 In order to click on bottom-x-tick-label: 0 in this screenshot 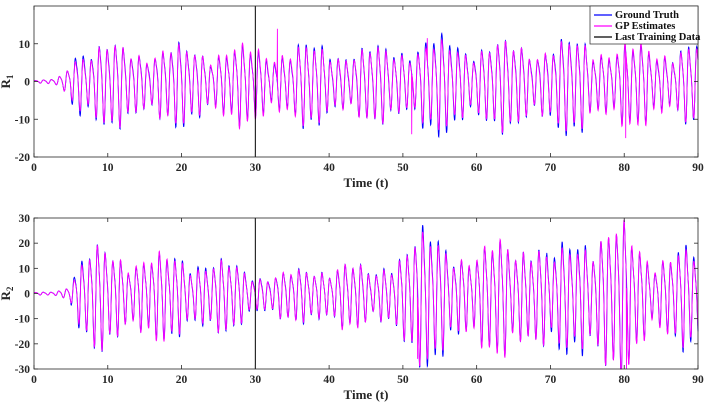, I will do `click(34, 380)`.